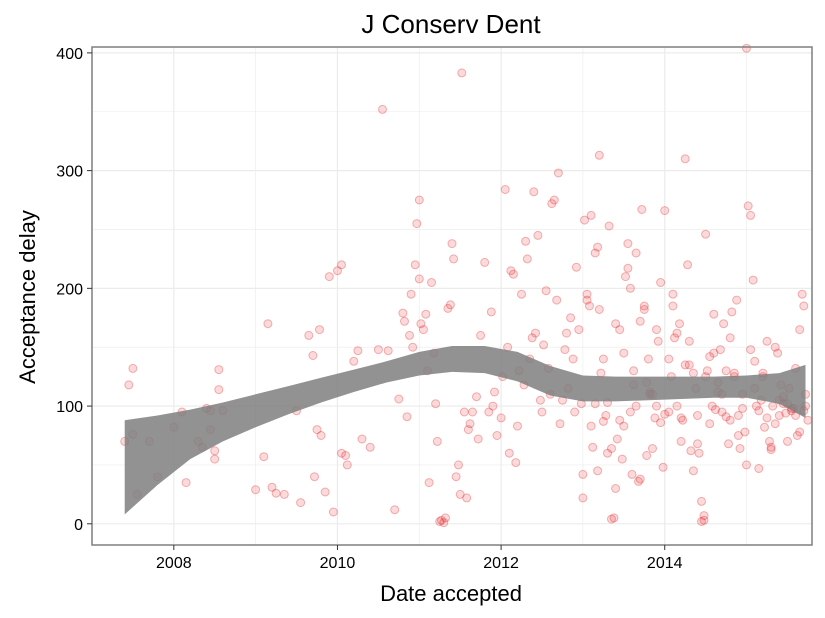 The height and width of the screenshot is (618, 825). What do you see at coordinates (27, 297) in the screenshot?
I see `y-axis-title: Acceptance delay` at bounding box center [27, 297].